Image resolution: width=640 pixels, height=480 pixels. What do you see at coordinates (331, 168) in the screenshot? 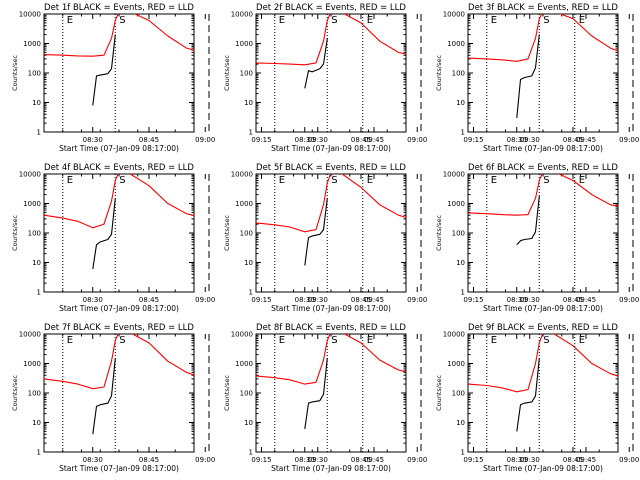
I see `panel-title: Det 5f BLACK = Events, RED = LLD` at bounding box center [331, 168].